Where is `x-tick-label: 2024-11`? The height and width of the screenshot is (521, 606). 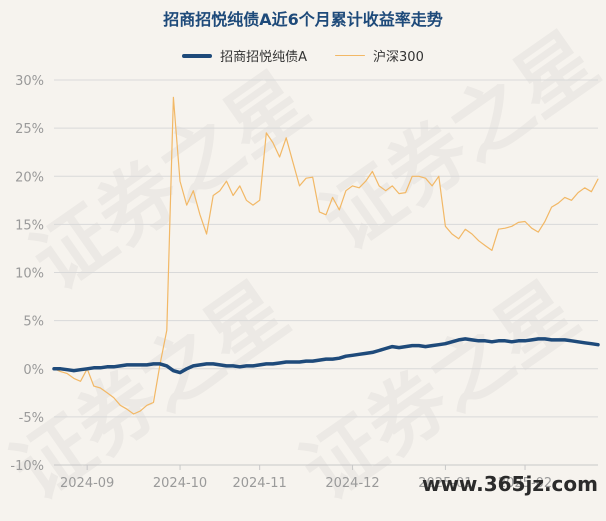
x-tick-label: 2024-11 is located at coordinates (259, 483).